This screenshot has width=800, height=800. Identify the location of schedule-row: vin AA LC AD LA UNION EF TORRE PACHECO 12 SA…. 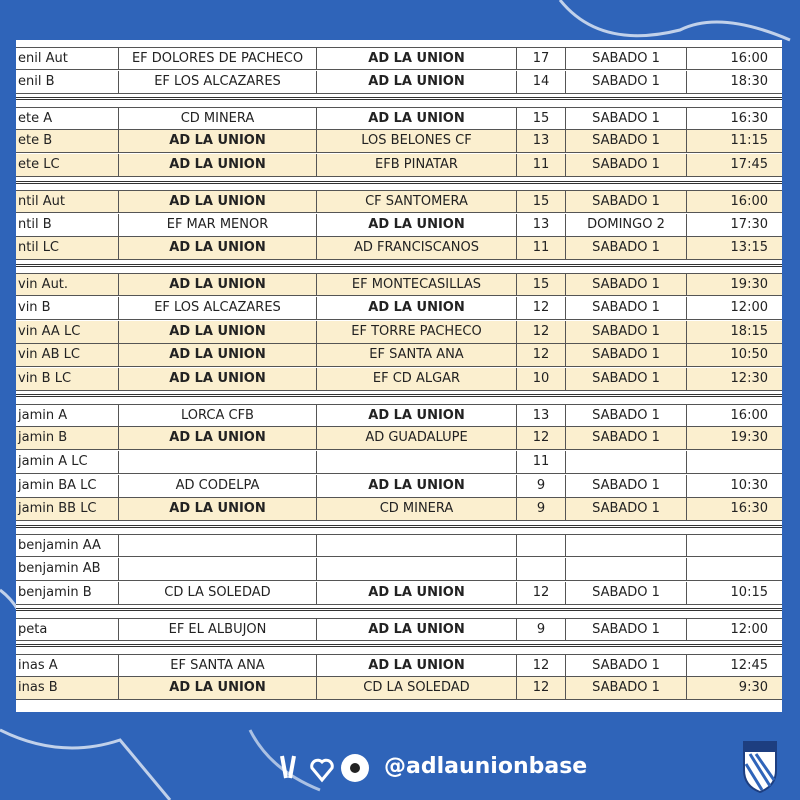
(399, 332).